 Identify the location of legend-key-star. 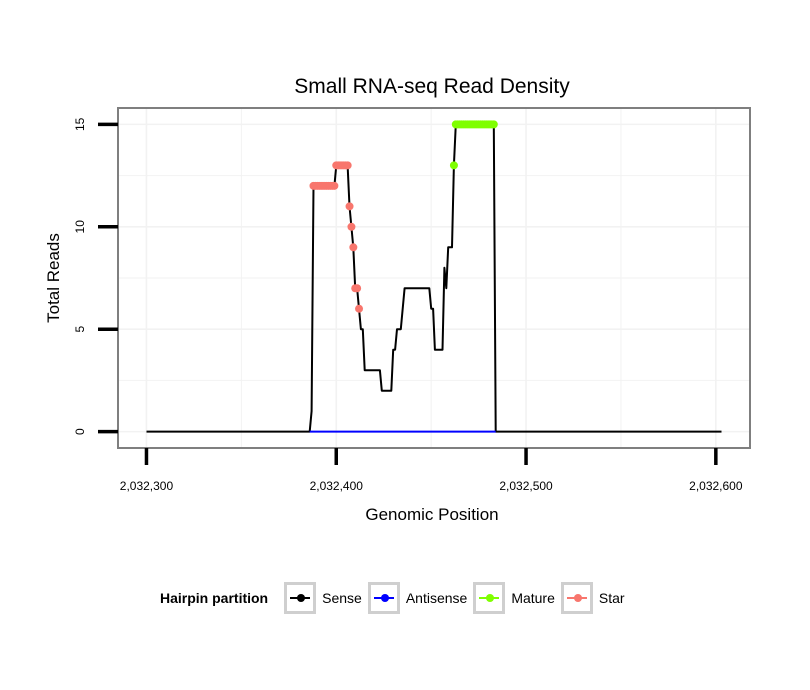
(576, 598).